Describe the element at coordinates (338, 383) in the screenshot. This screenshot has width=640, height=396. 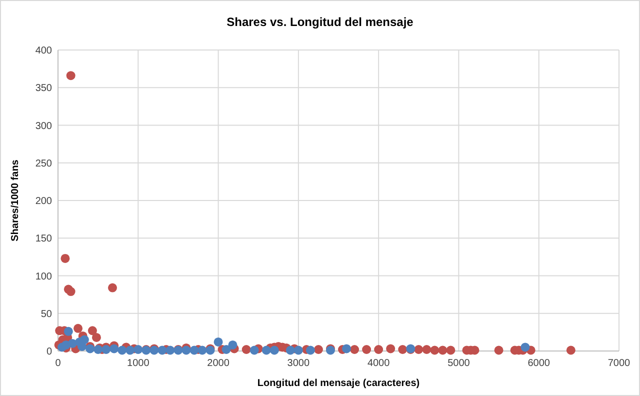
I see `x-axis-title: Longitud del mensaje (caracteres)` at that location.